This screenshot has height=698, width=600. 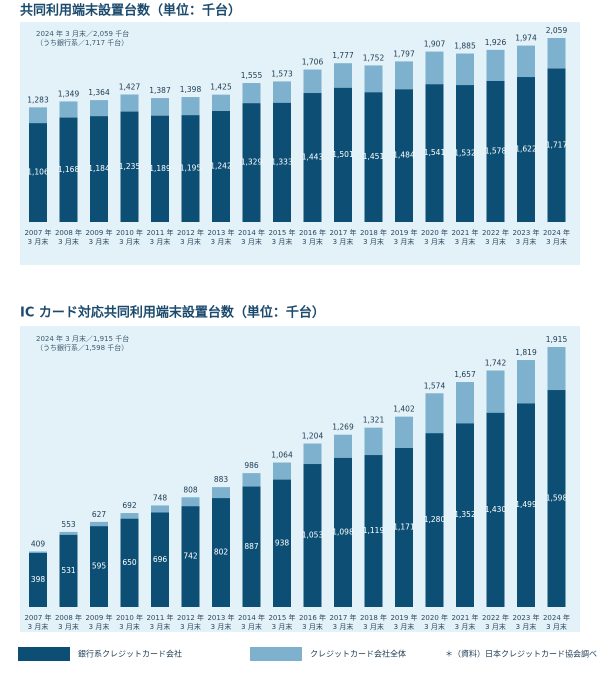 What do you see at coordinates (465, 374) in the screenshot?
I see `value-label: 1,657` at bounding box center [465, 374].